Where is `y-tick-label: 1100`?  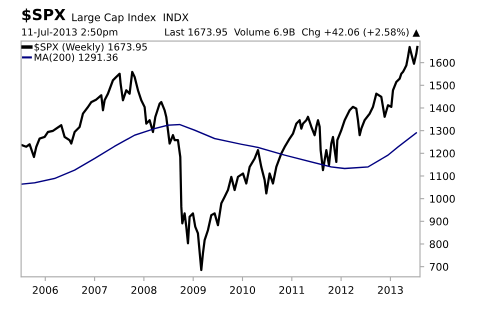
y-tick-label: 1100 is located at coordinates (442, 176).